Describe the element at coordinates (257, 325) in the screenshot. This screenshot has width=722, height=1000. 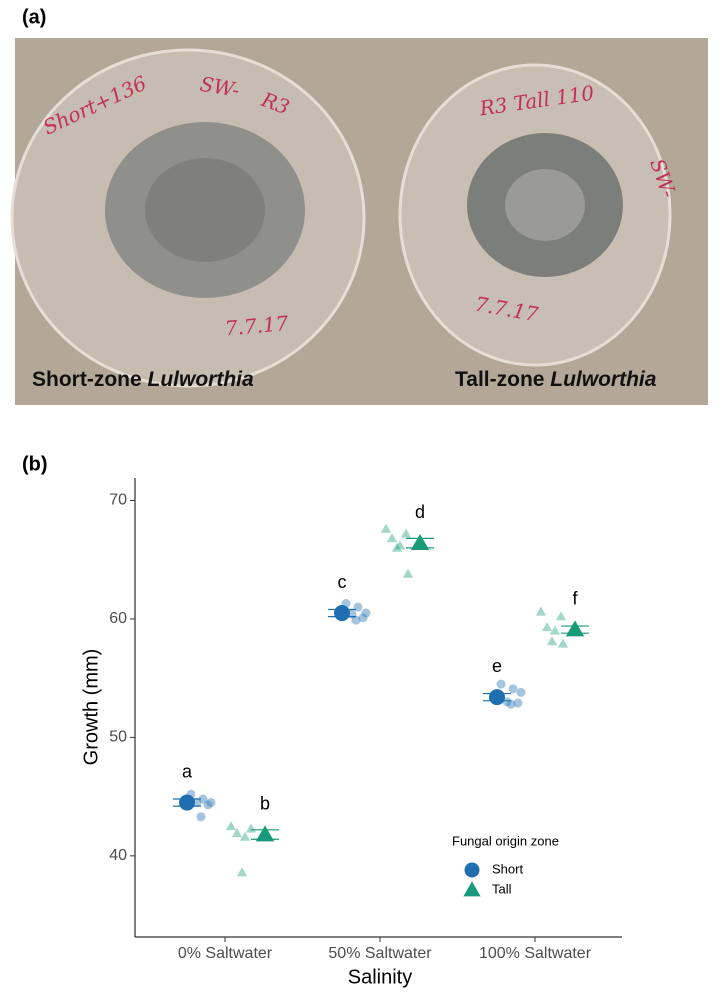
I see `handwriting: 7.7.17` at that location.